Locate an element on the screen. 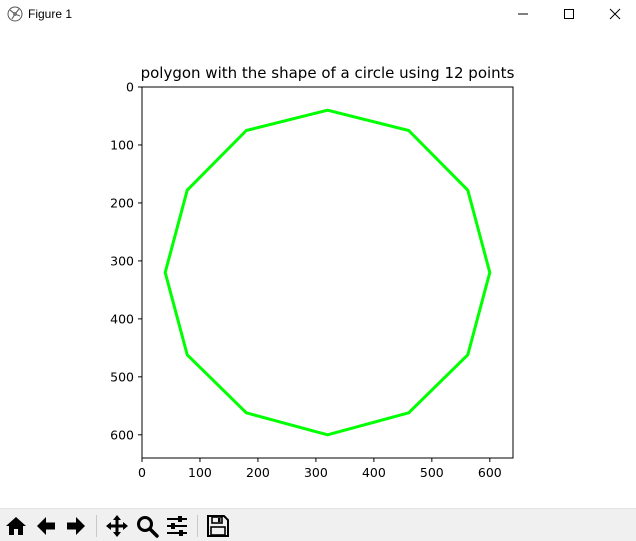  close-button is located at coordinates (614, 14).